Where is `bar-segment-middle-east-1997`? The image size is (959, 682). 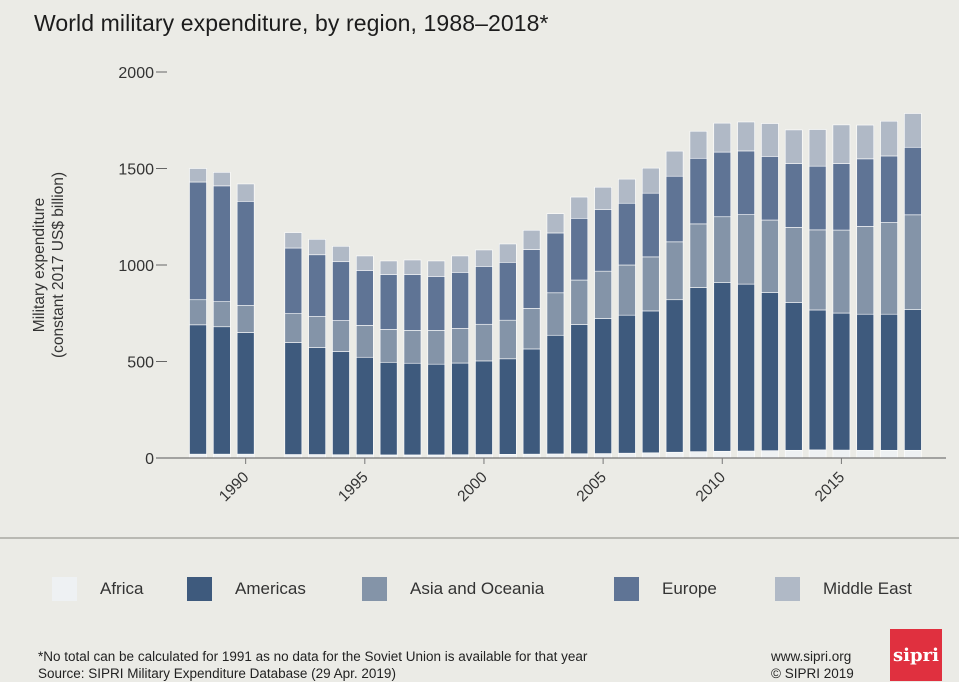
bar-segment-middle-east-1997 is located at coordinates (412, 267).